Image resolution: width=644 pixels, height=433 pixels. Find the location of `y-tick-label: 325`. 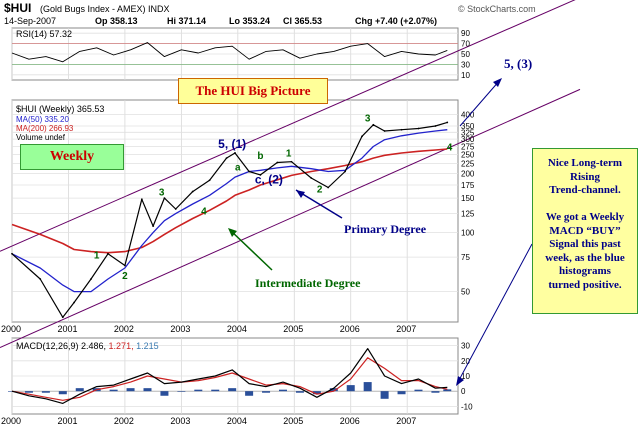

y-tick-label: 325 is located at coordinates (468, 132).